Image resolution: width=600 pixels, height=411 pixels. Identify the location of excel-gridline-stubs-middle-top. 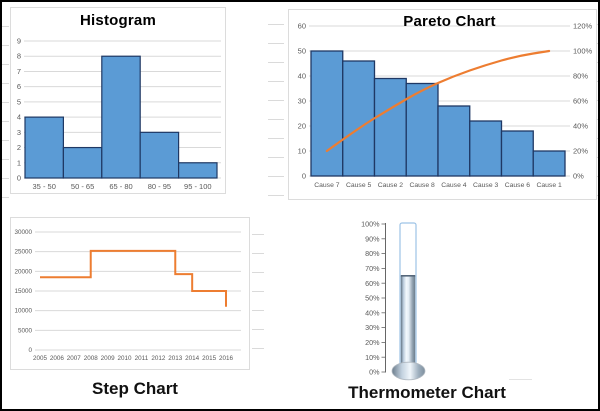
(276, 102).